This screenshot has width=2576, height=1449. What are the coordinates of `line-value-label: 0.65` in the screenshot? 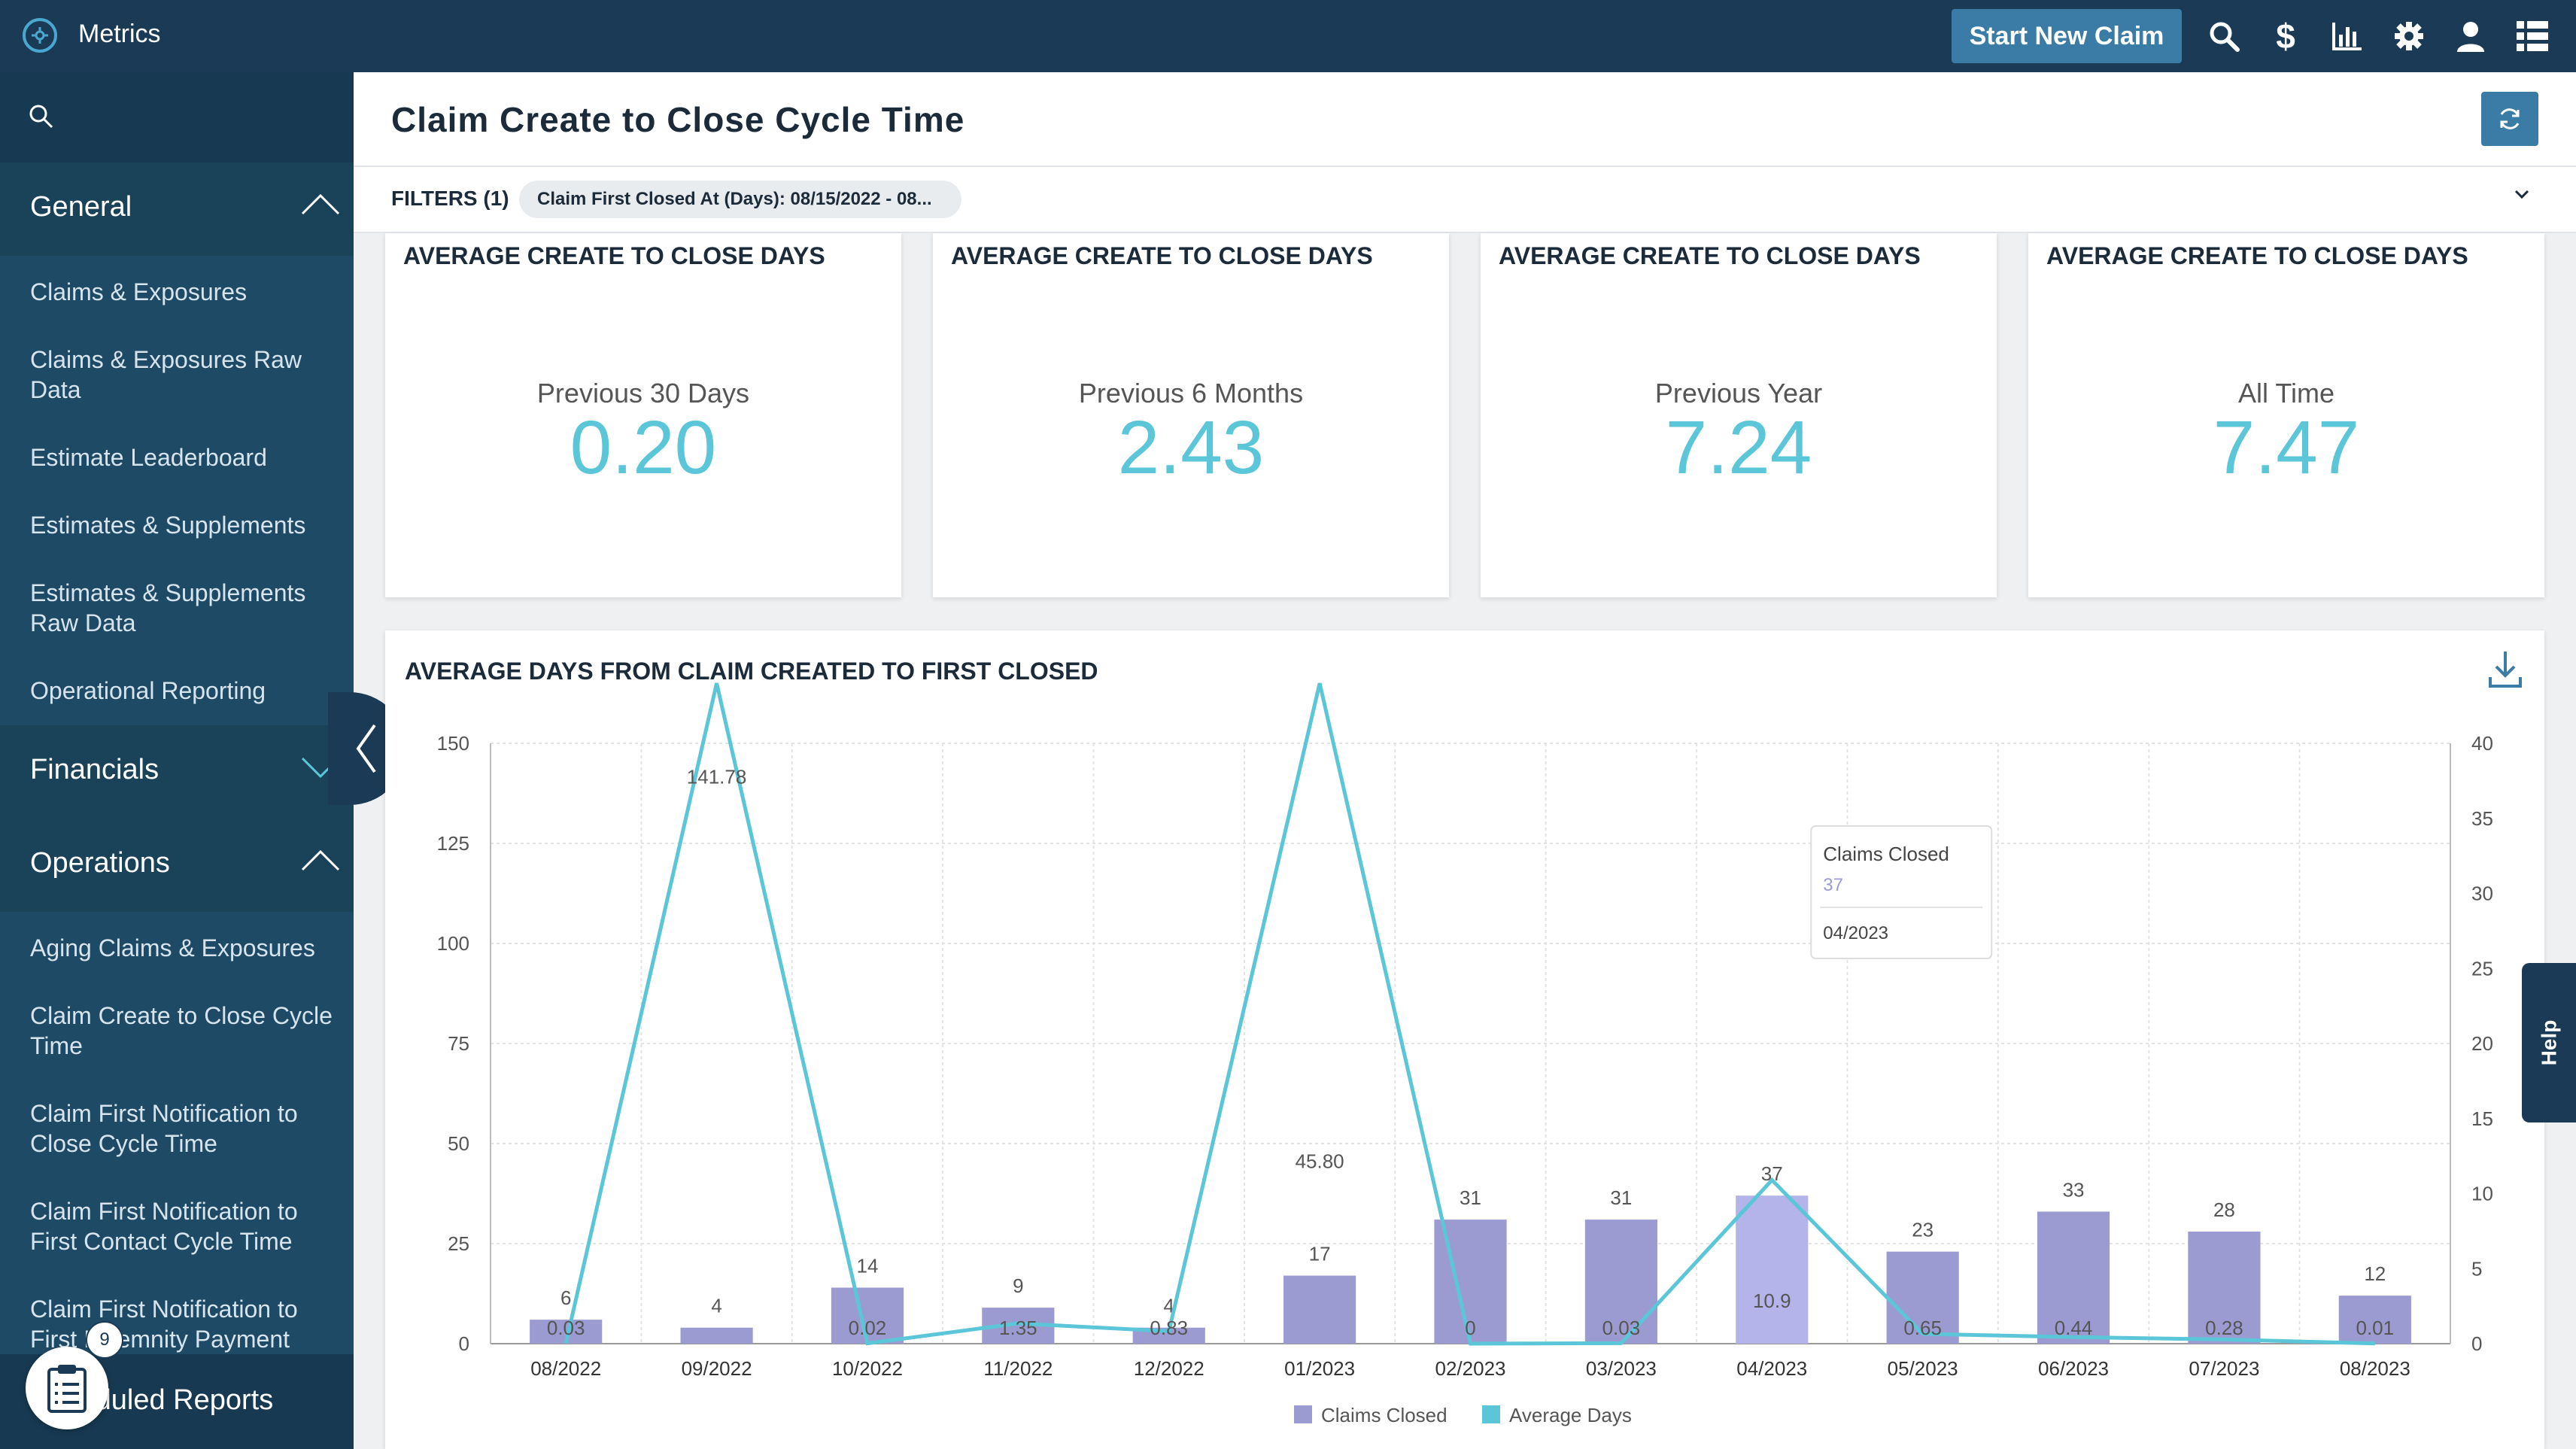 It's located at (1923, 1328).